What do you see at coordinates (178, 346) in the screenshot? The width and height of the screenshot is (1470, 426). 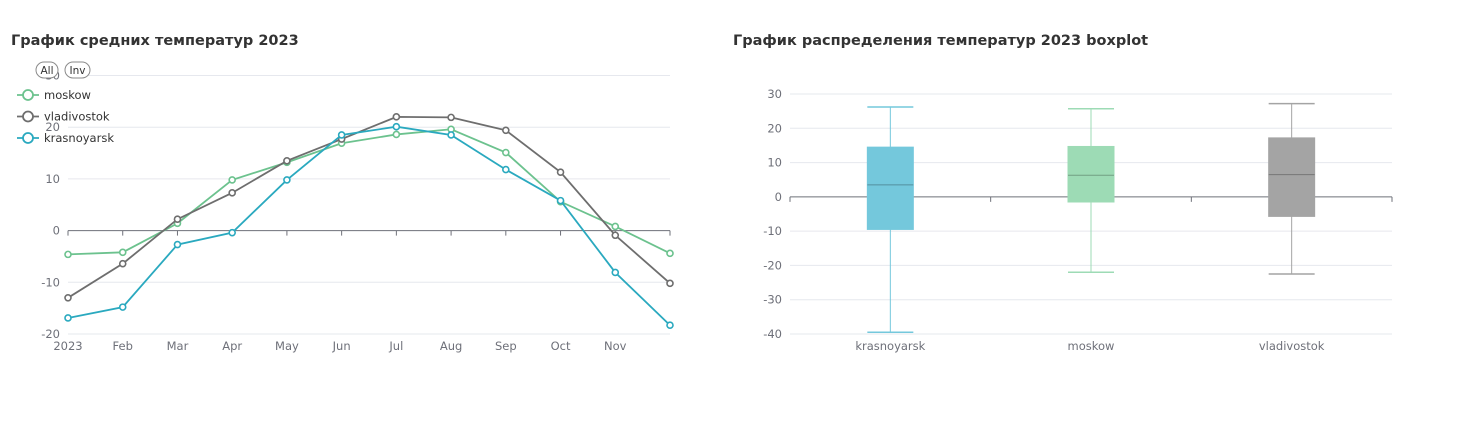 I see `x-tick-label: Mar` at bounding box center [178, 346].